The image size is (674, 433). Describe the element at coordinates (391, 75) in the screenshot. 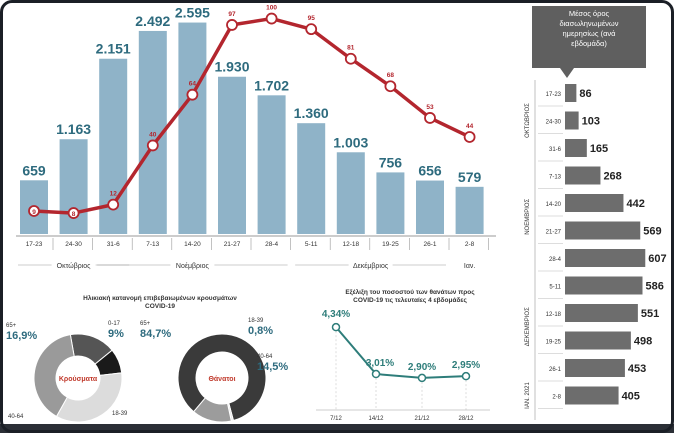

I see `deaths-label: 68` at that location.